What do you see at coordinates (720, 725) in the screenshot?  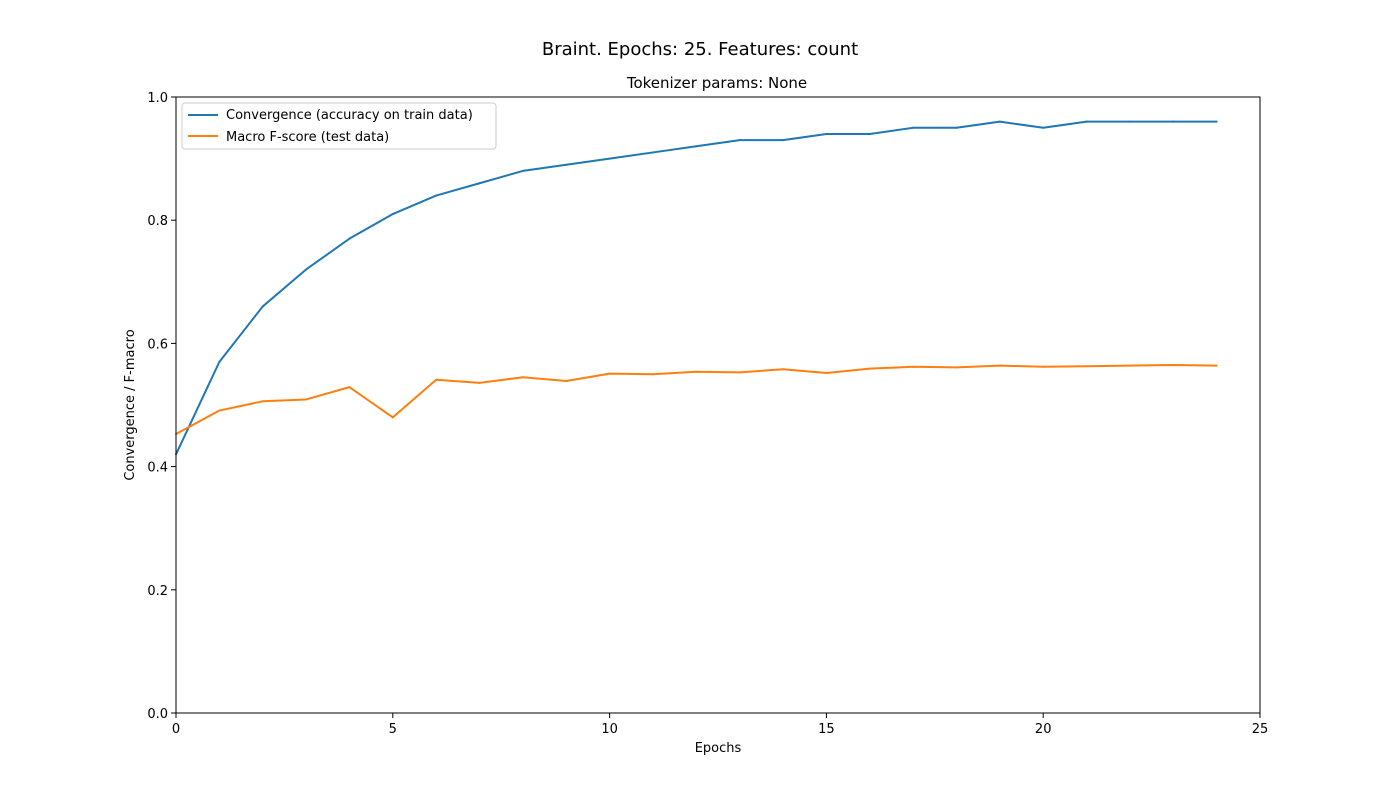 I see `x-ticks: 0 5 10 15 20 25` at bounding box center [720, 725].